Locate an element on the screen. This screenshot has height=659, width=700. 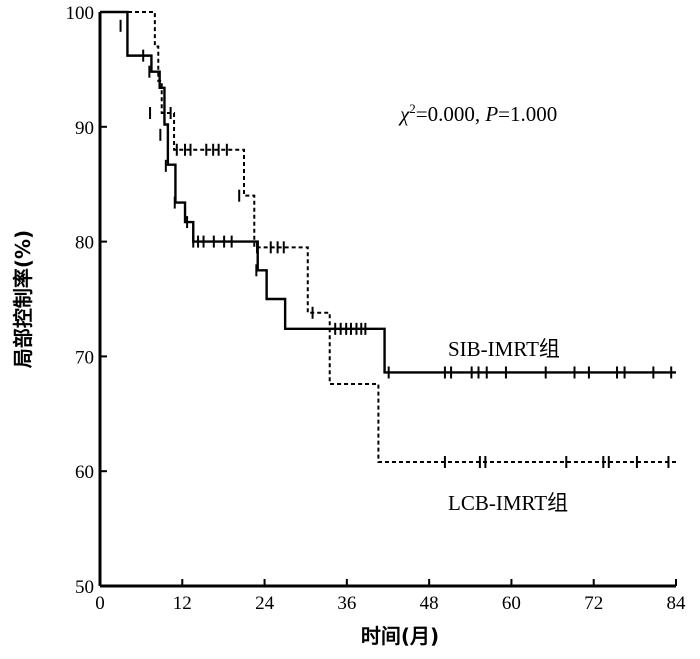
y-ticks: 50 60 70 80 90 100 is located at coordinates (86, 300).